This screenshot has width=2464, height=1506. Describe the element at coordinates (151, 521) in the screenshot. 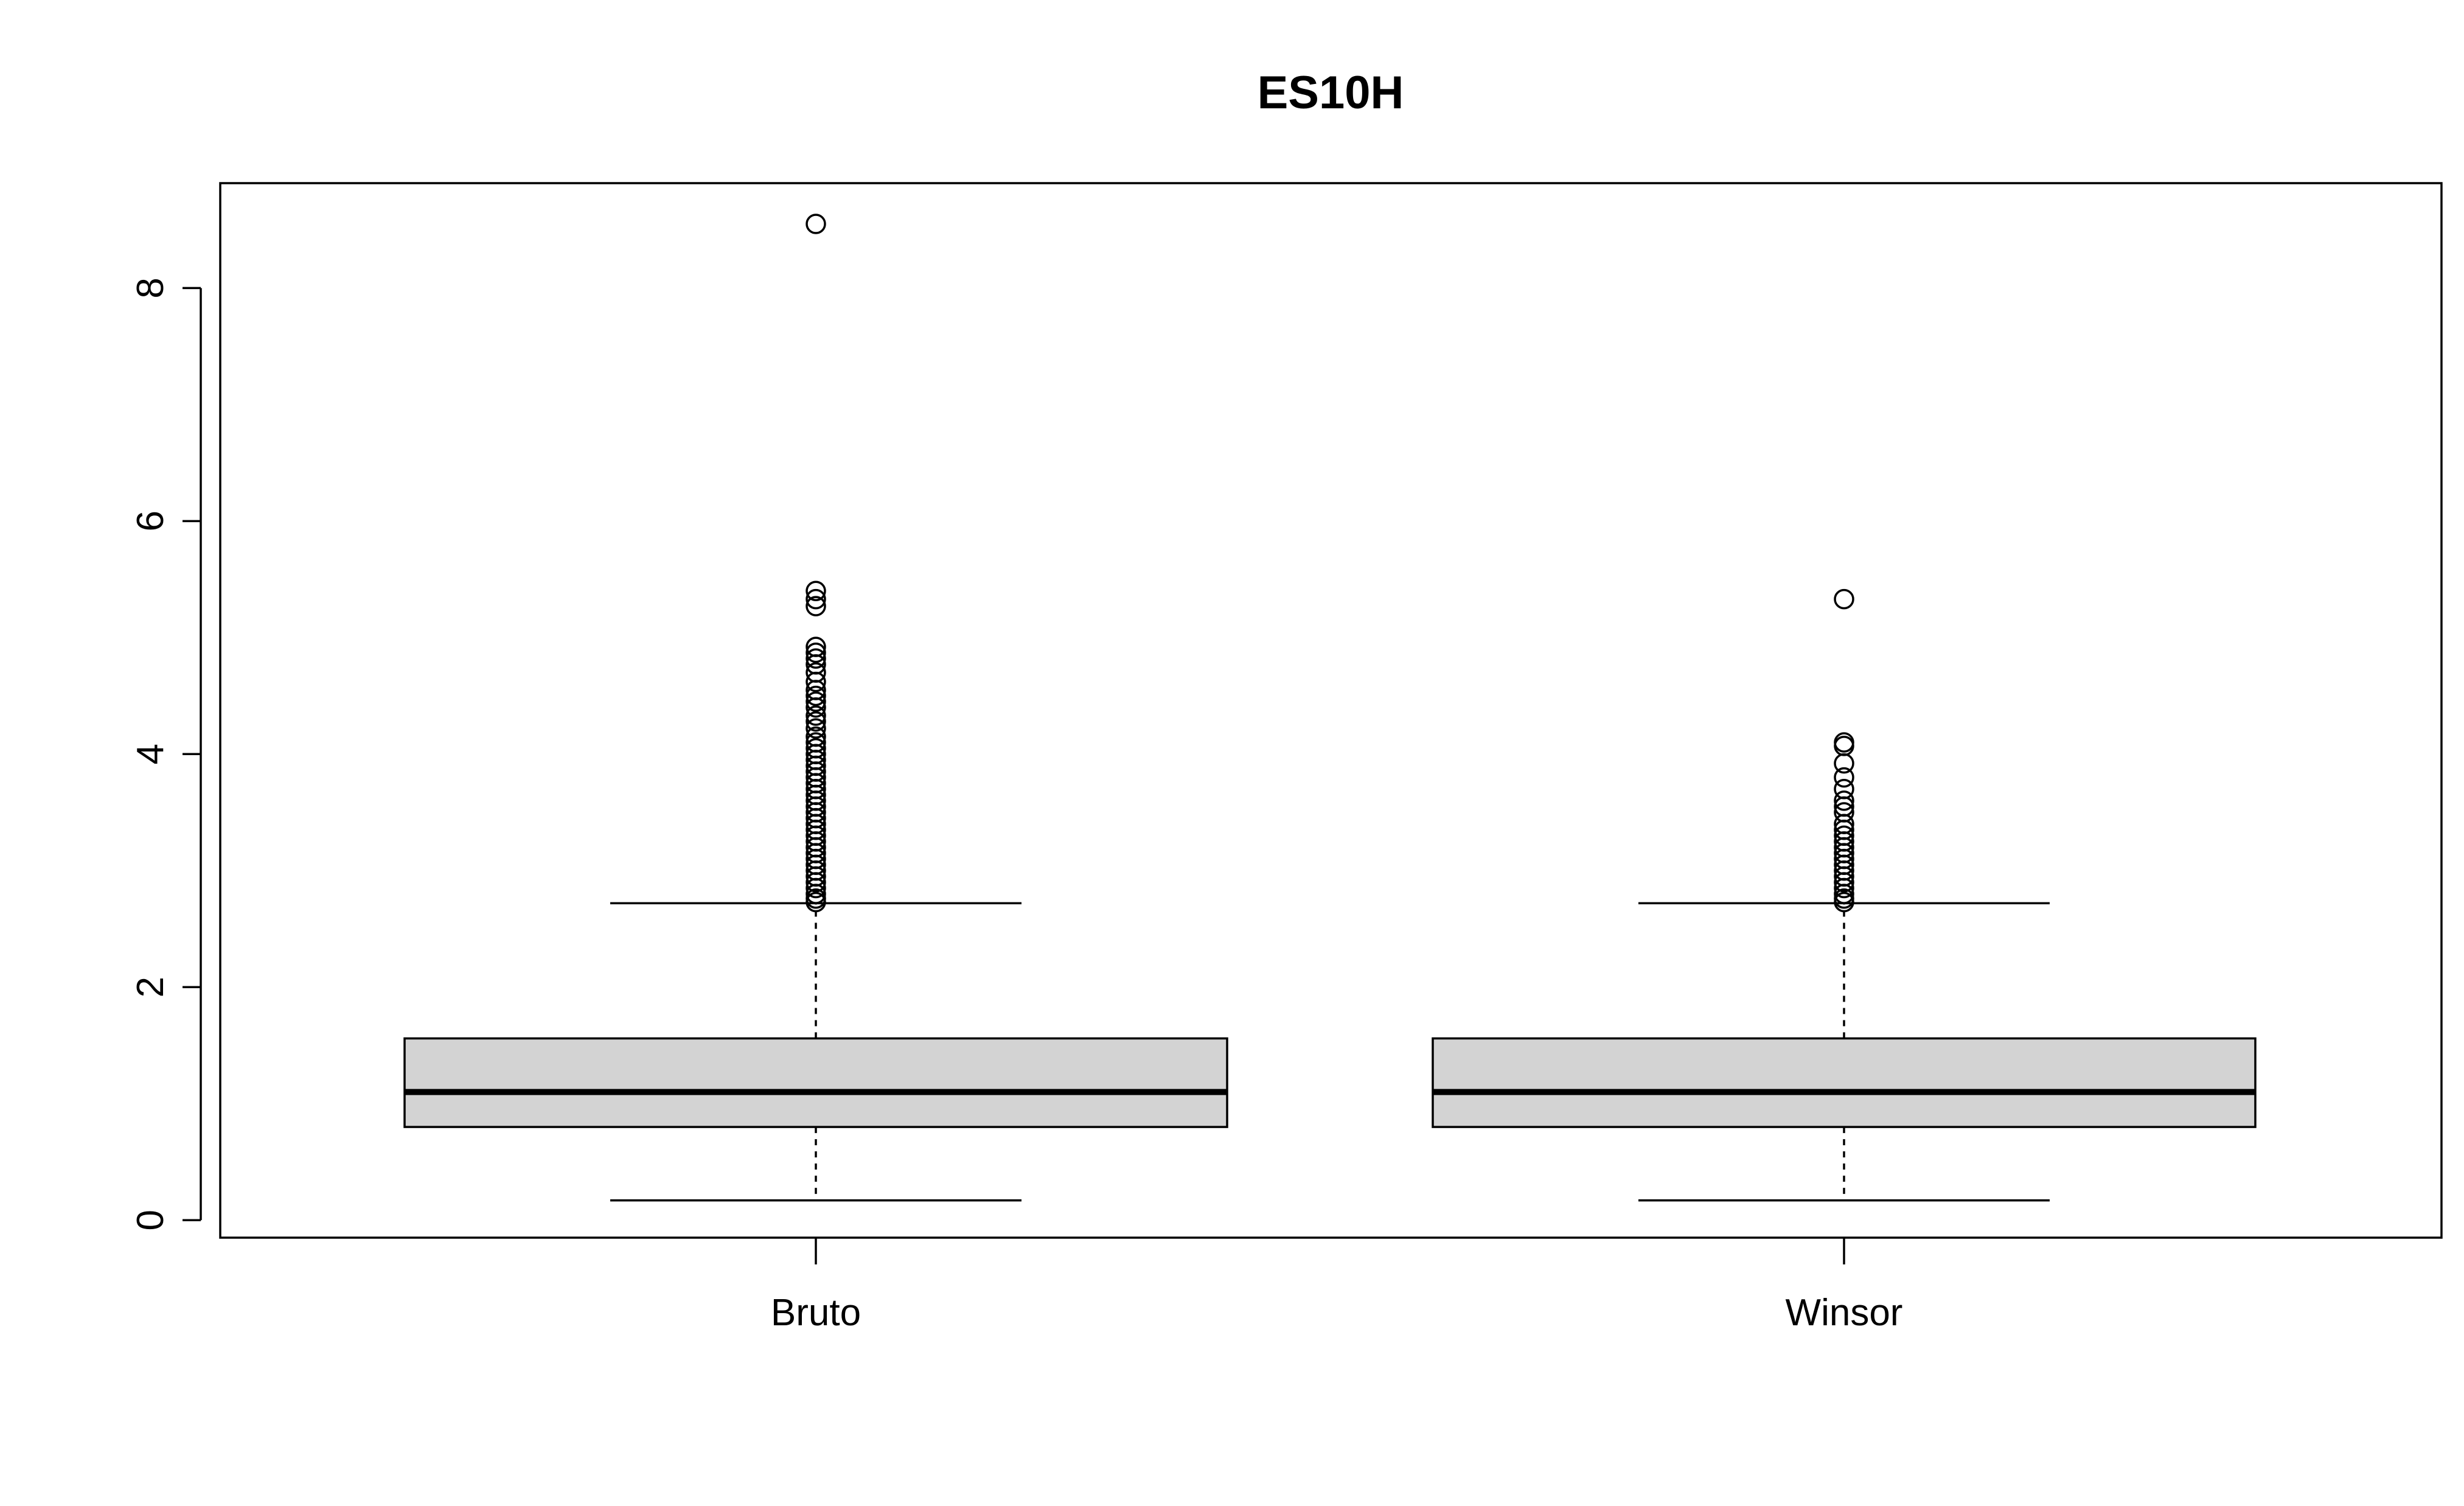

I see `y-tick-label: 6` at that location.